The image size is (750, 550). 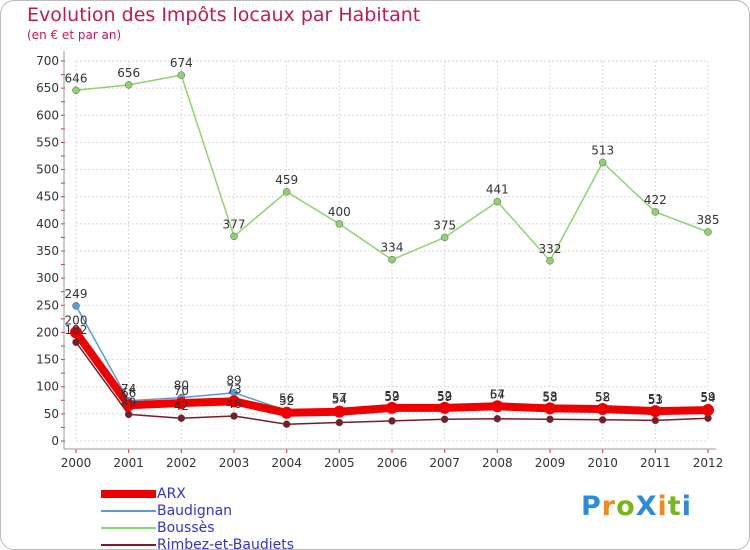 What do you see at coordinates (392, 463) in the screenshot?
I see `x-tick-label: 2006` at bounding box center [392, 463].